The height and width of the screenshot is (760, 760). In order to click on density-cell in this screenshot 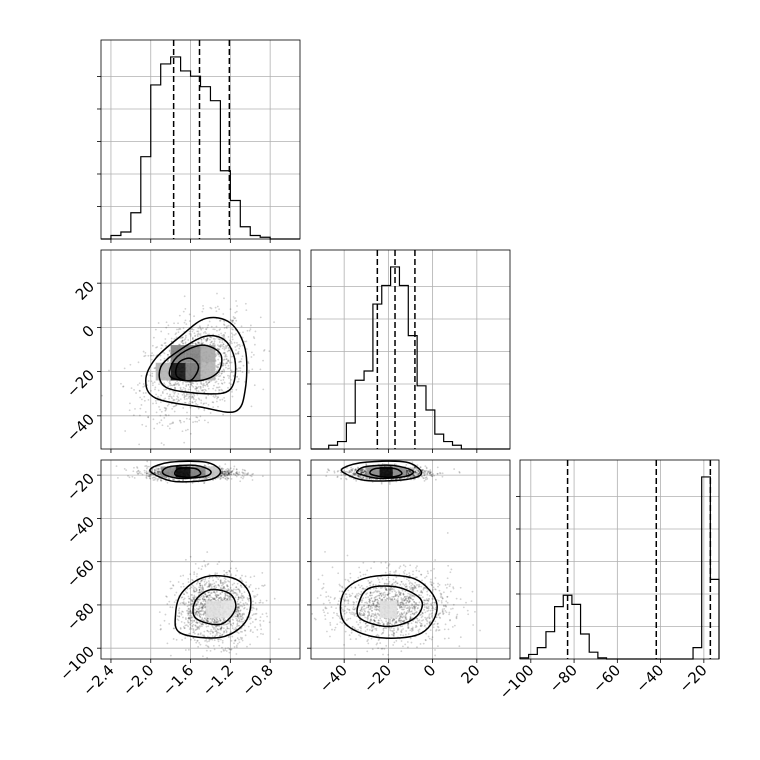, I will do `click(208, 371)`.